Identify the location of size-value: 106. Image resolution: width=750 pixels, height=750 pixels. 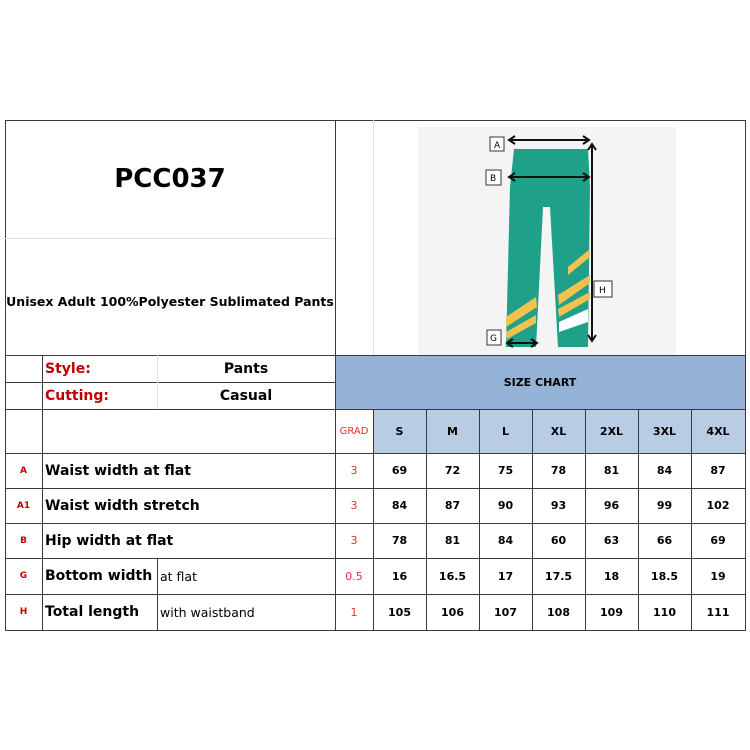
(452, 612).